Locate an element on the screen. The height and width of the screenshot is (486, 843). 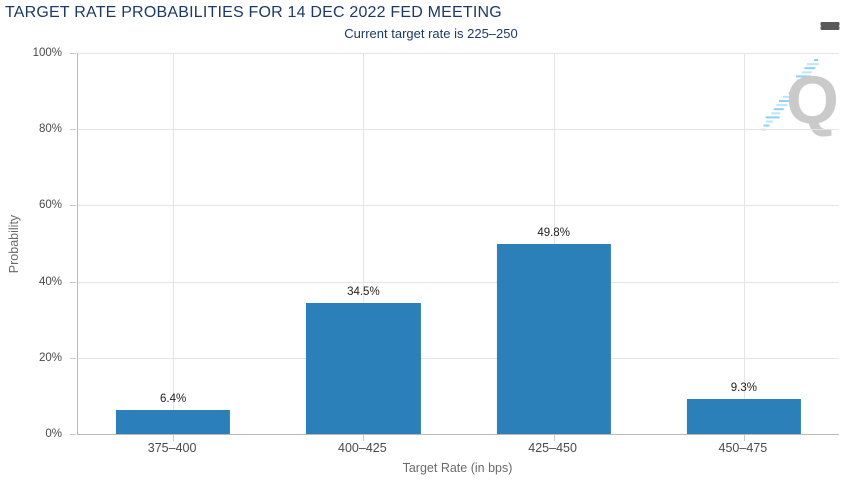
y-tick-label: 20% is located at coordinates (50, 357).